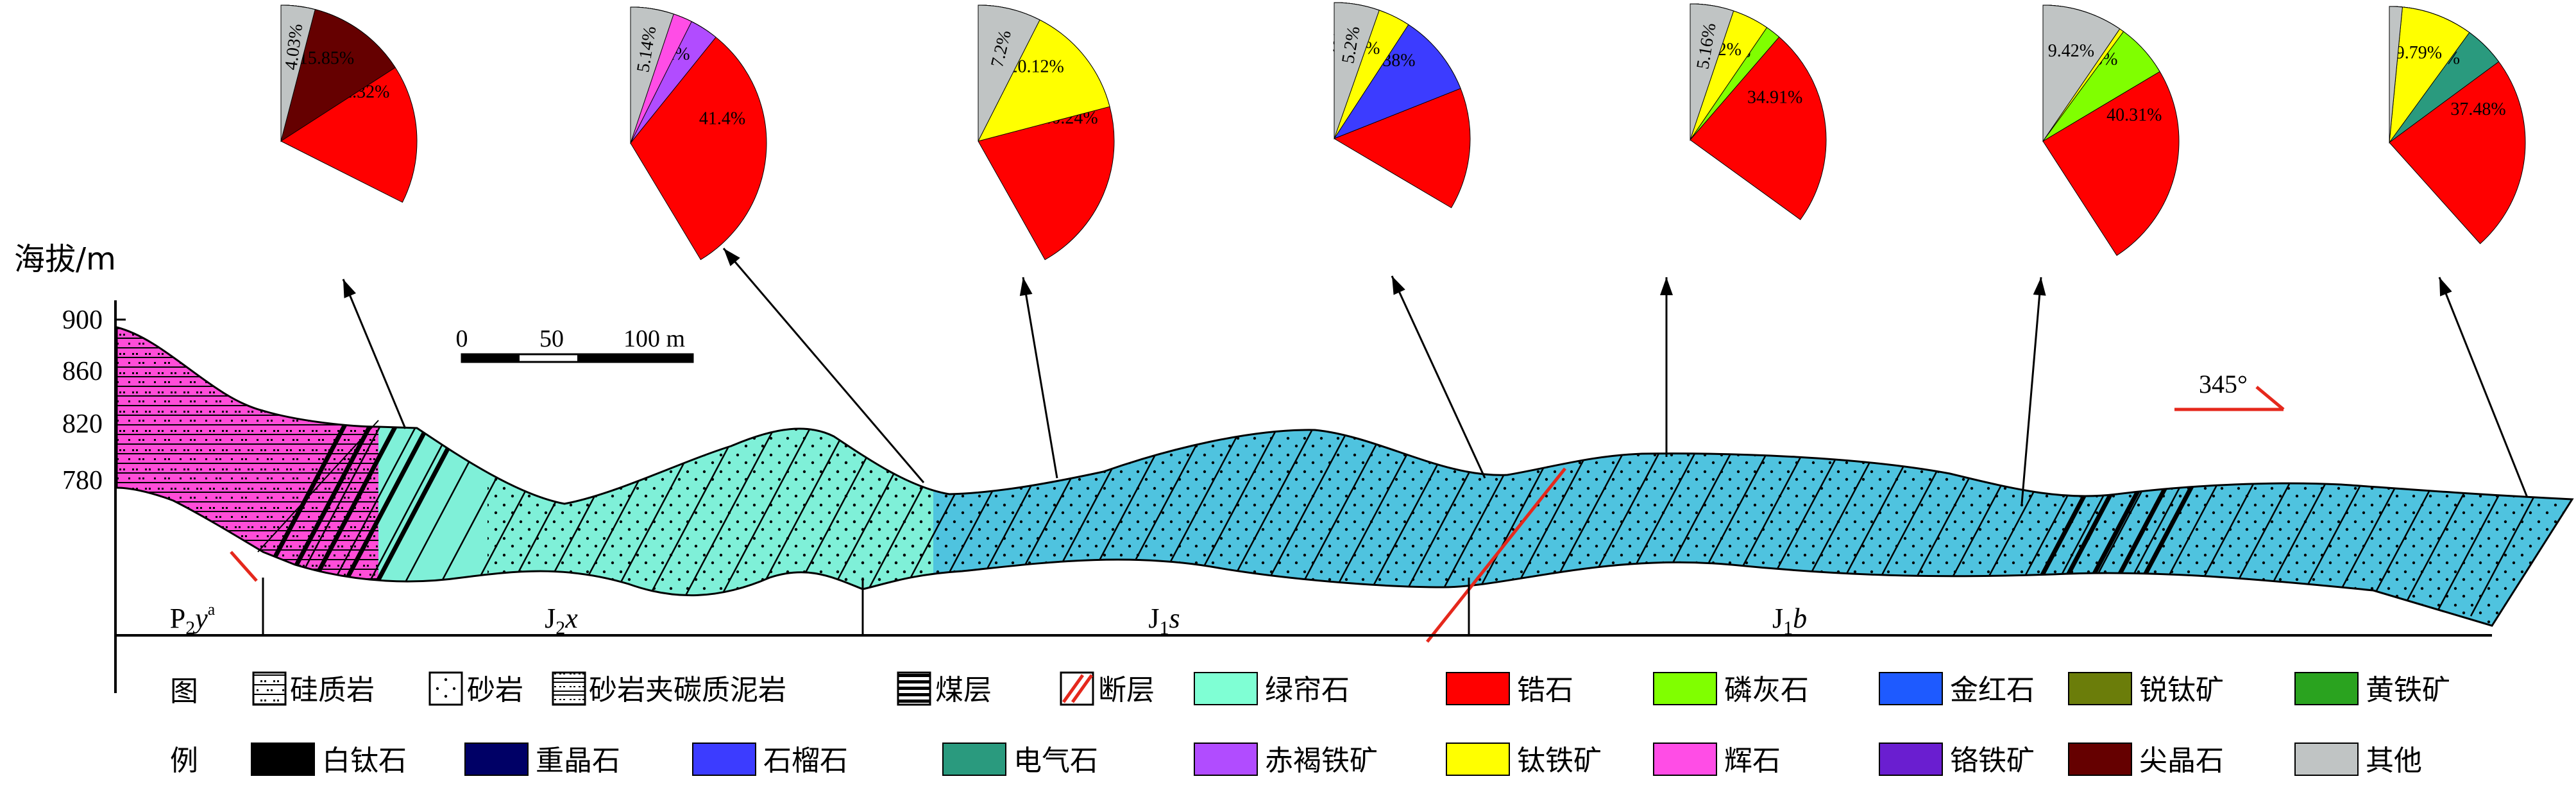 This screenshot has width=2576, height=790. What do you see at coordinates (551, 338) in the screenshot?
I see `scale-label-50: 50` at bounding box center [551, 338].